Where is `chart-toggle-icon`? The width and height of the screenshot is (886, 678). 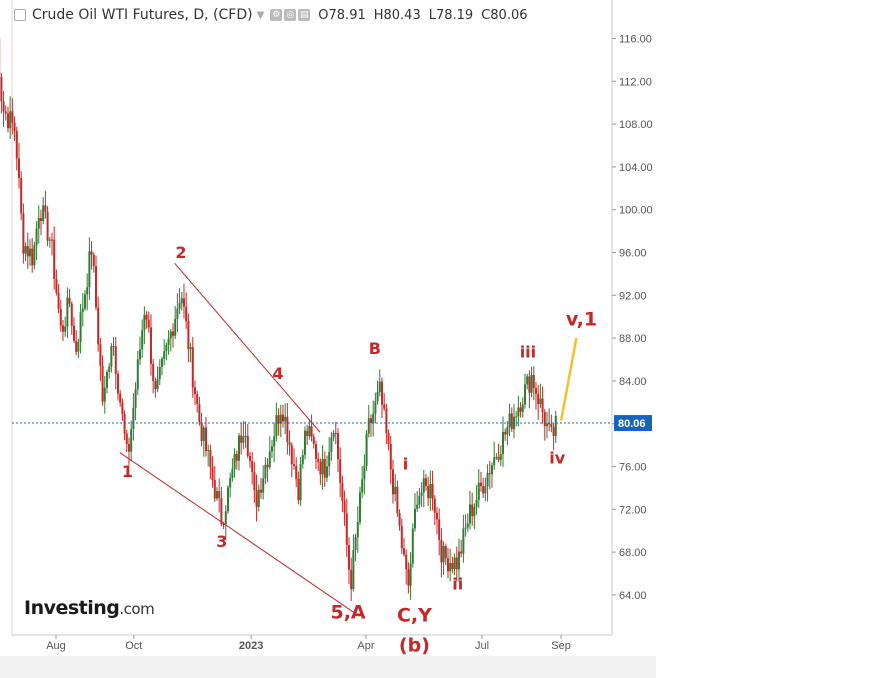 chart-toggle-icon is located at coordinates (20, 15).